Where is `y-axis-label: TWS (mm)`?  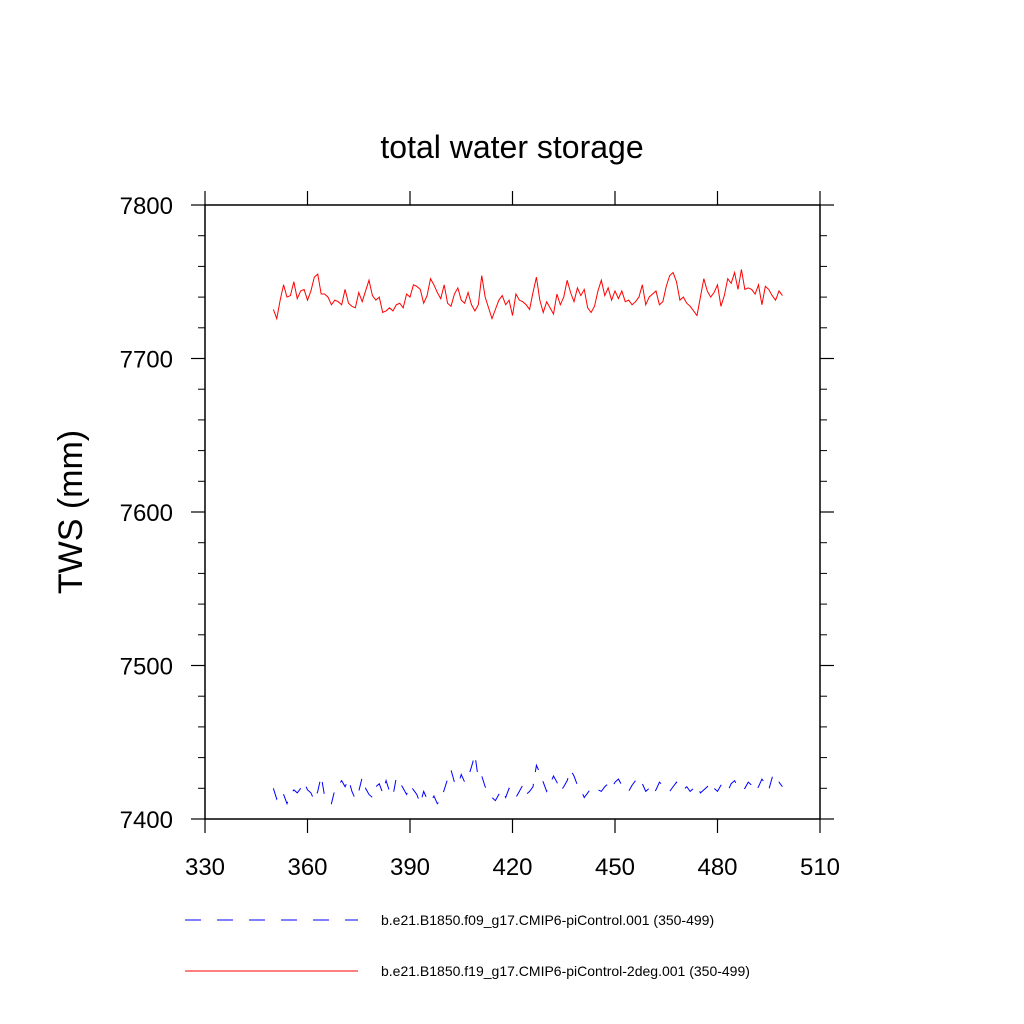 y-axis-label: TWS (mm) is located at coordinates (71, 512).